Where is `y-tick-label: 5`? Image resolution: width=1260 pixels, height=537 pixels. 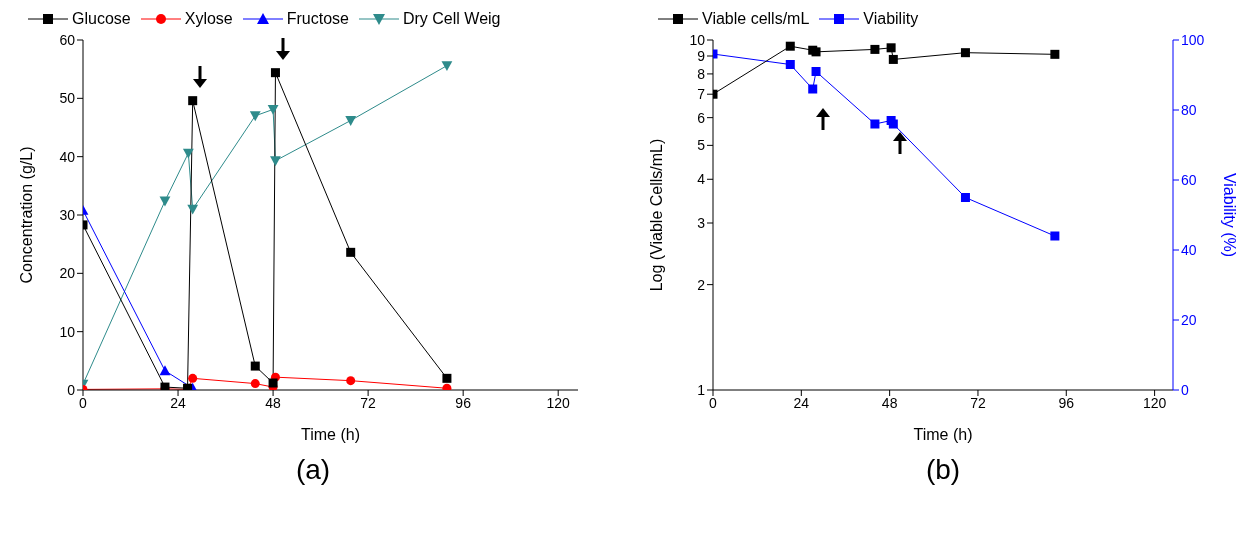
y-tick-label: 5 is located at coordinates (701, 145).